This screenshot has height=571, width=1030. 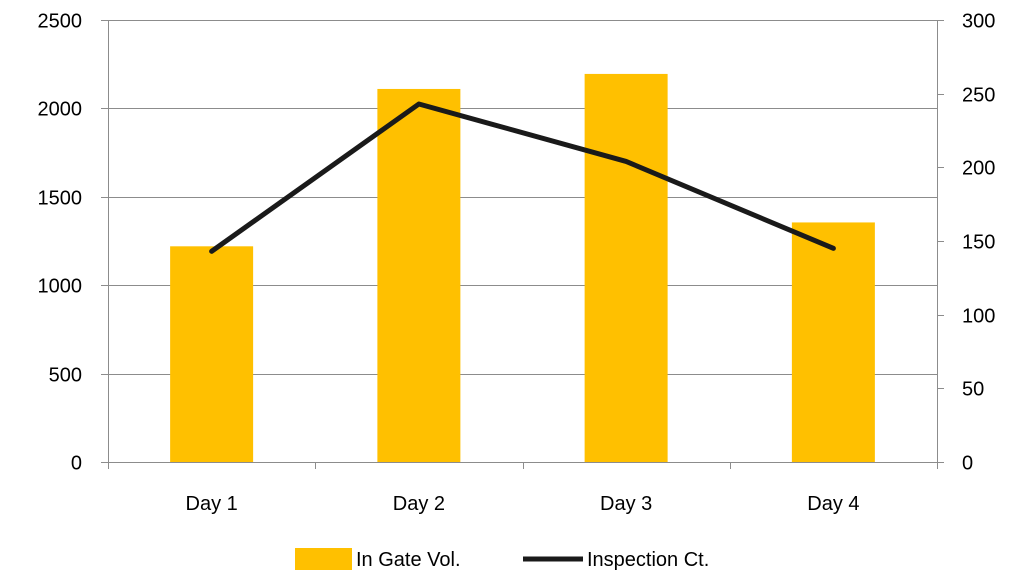 I want to click on y-left-tick-label: 2000, so click(x=60, y=110).